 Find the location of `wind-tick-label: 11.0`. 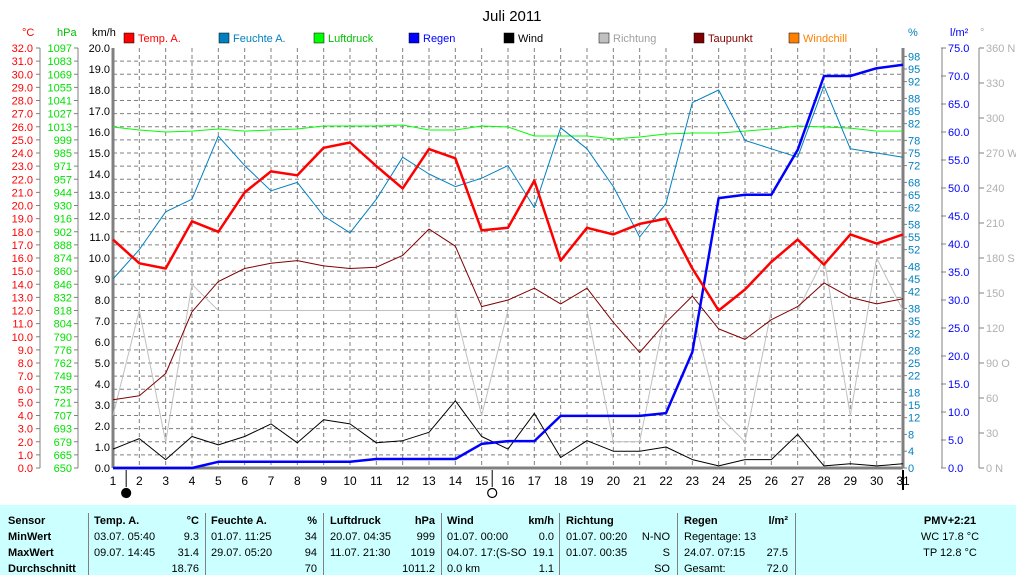

wind-tick-label: 11.0 is located at coordinates (99, 238).